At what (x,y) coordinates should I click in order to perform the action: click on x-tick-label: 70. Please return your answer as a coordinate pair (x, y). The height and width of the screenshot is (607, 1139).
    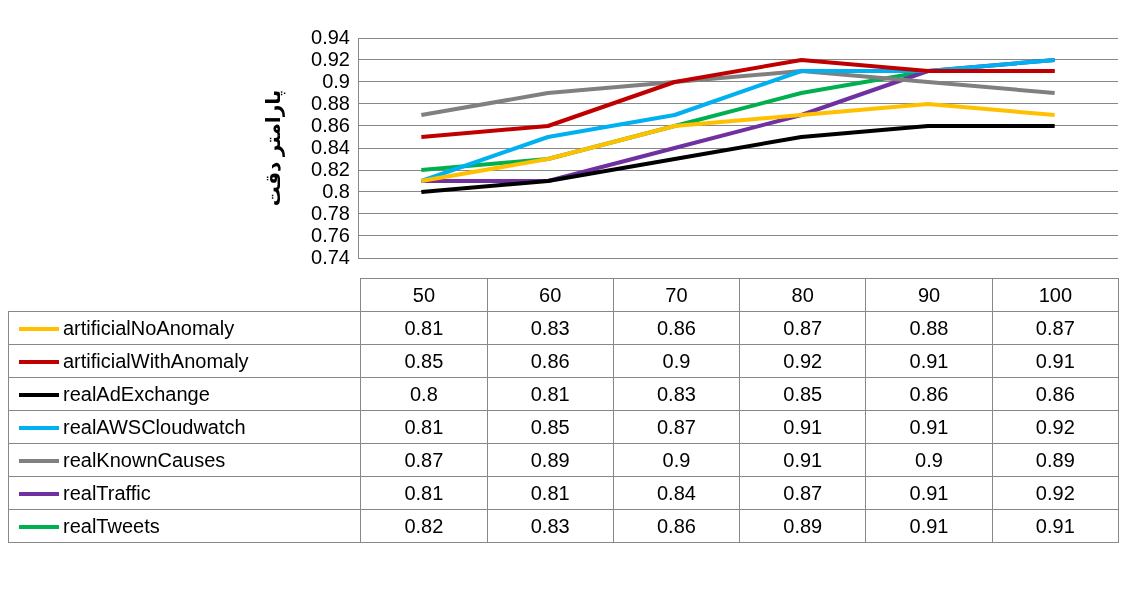
    Looking at the image, I should click on (676, 295).